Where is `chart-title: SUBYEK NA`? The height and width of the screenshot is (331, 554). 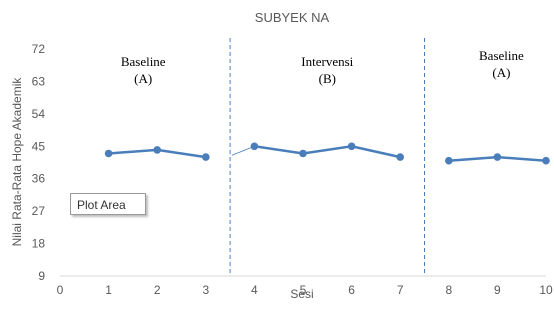 chart-title: SUBYEK NA is located at coordinates (292, 17).